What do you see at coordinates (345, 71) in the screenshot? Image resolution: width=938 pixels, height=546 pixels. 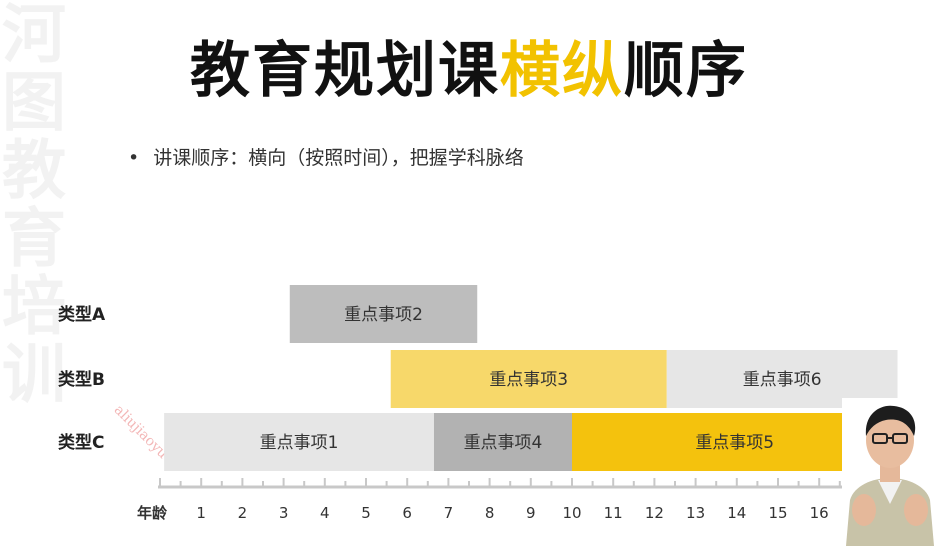 I see `title-part1: 教育规划课` at bounding box center [345, 71].